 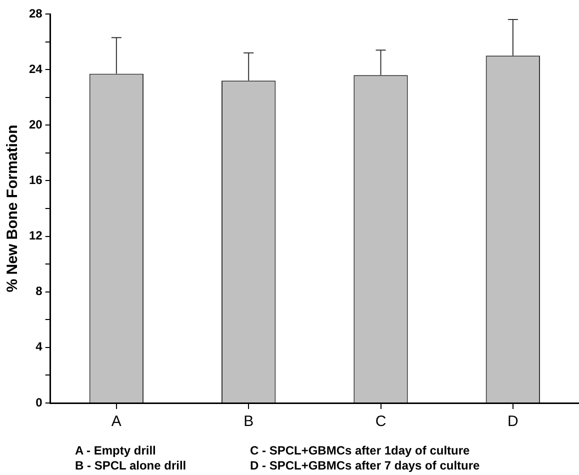 What do you see at coordinates (35, 13) in the screenshot?
I see `y-tick-label: 28` at bounding box center [35, 13].